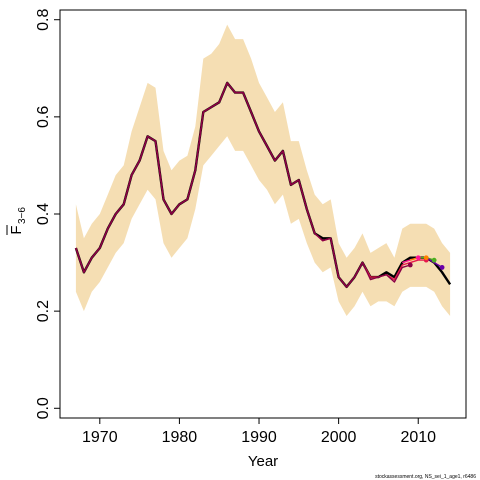 The height and width of the screenshot is (480, 480). I want to click on x-tick-label-0: 1970, so click(100, 437).